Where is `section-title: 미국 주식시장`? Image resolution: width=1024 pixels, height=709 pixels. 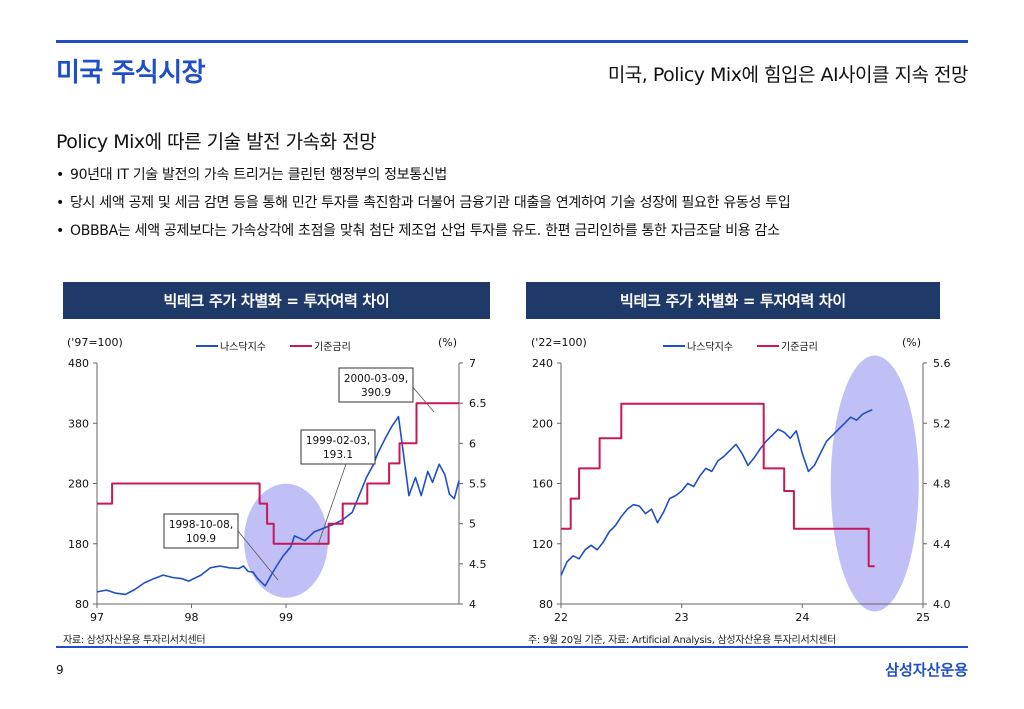 section-title: 미국 주식시장 is located at coordinates (131, 73).